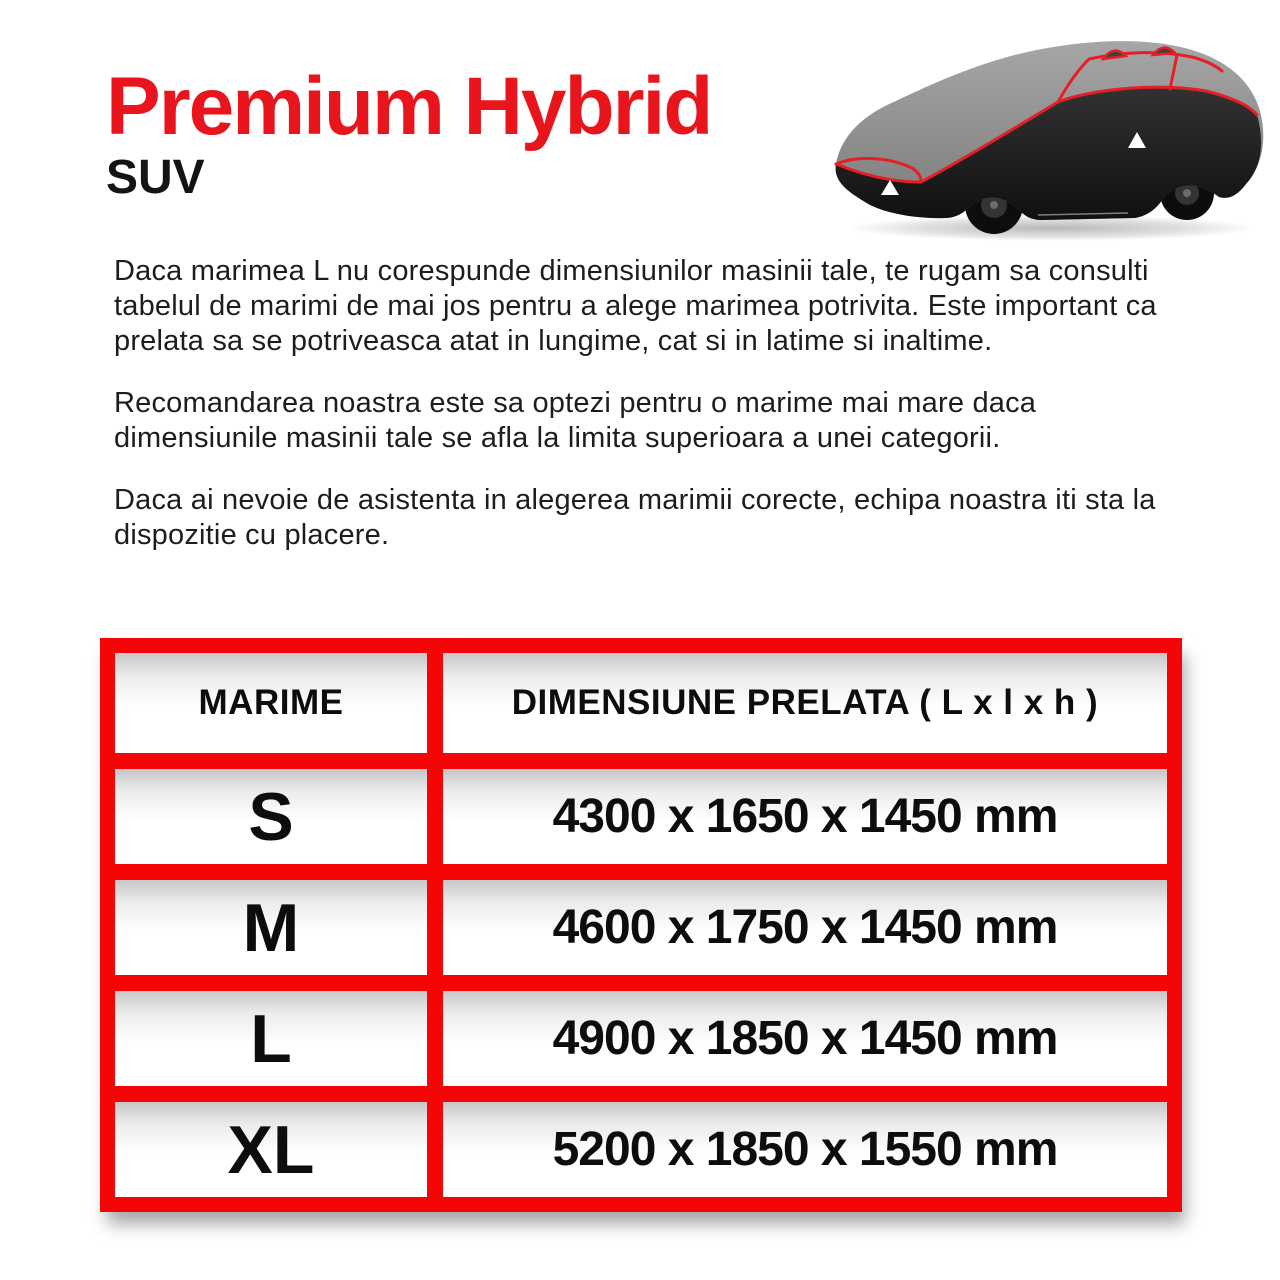  I want to click on car-cover-image, so click(1052, 131).